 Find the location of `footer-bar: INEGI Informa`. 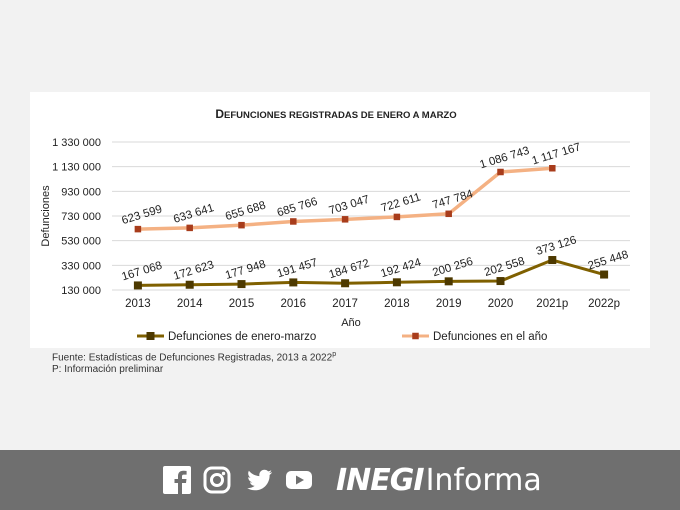

footer-bar: INEGI Informa is located at coordinates (340, 480).